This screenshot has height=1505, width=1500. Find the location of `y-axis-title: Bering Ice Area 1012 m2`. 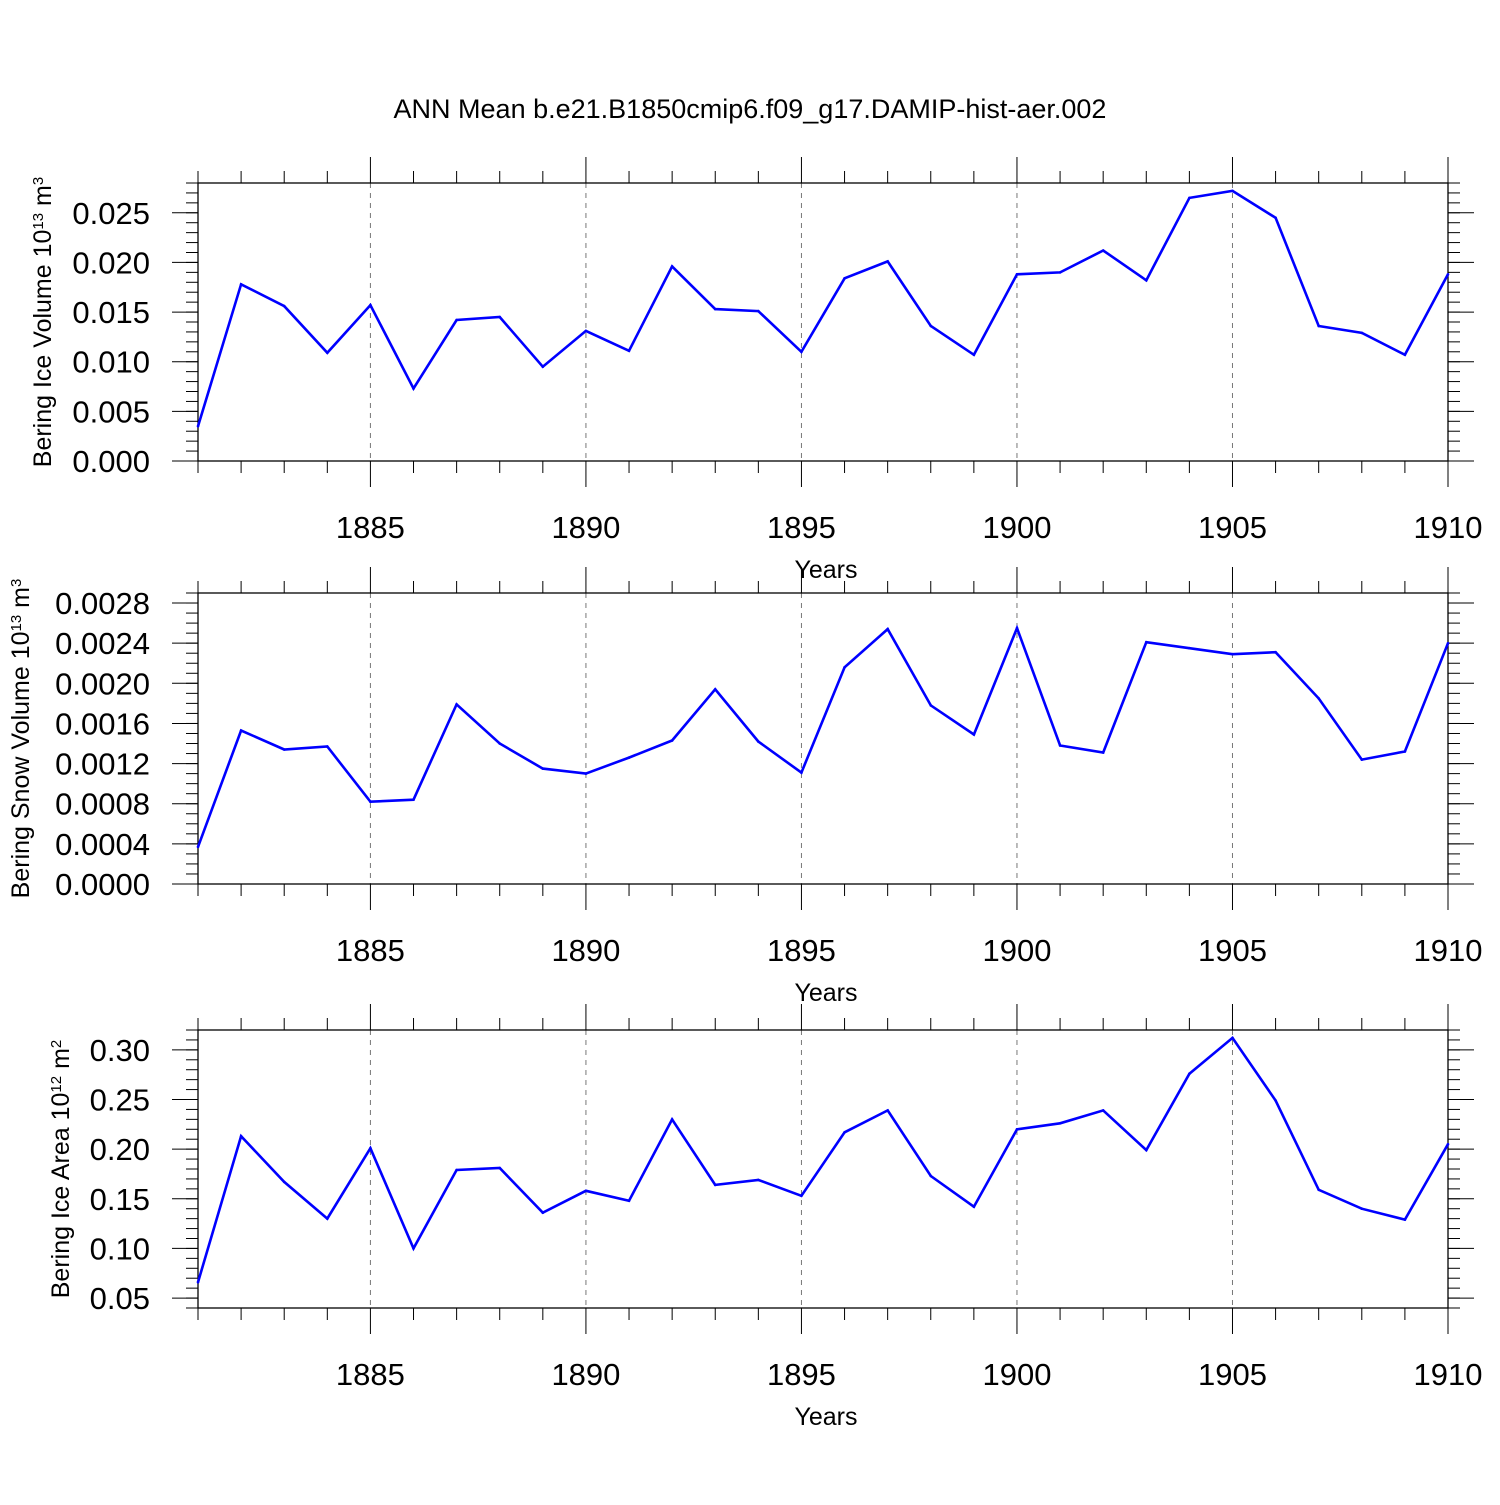

y-axis-title: Bering Ice Area 1012 m2 is located at coordinates (61, 1169).